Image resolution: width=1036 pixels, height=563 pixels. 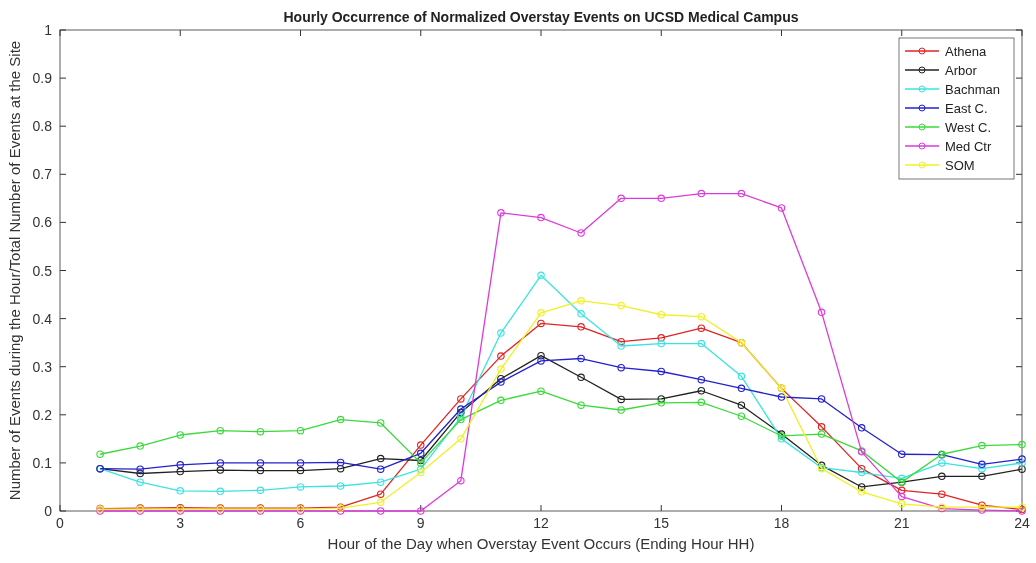 What do you see at coordinates (968, 127) in the screenshot?
I see `legend-label: West C.` at bounding box center [968, 127].